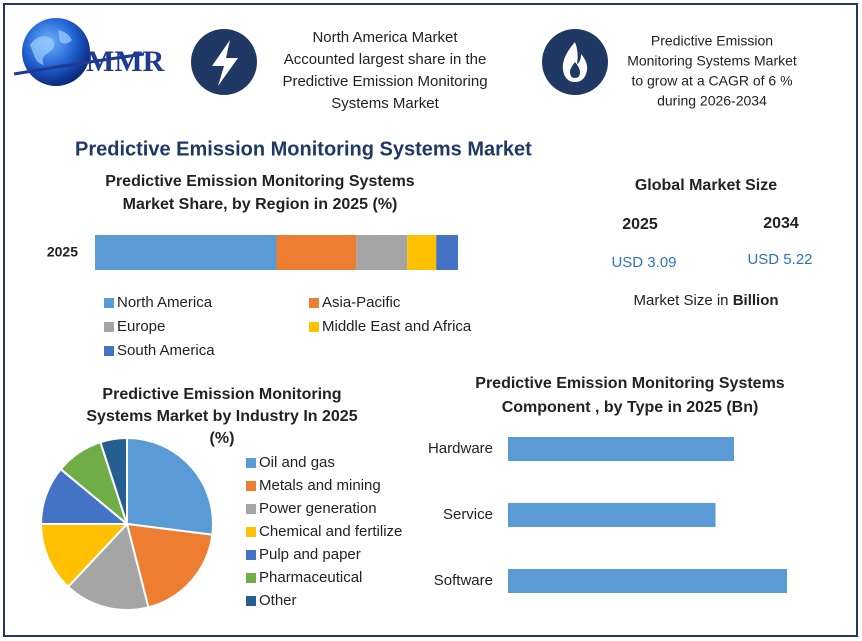 This screenshot has height=641, width=862. Describe the element at coordinates (222, 438) in the screenshot. I see `chart-title: (%)` at that location.